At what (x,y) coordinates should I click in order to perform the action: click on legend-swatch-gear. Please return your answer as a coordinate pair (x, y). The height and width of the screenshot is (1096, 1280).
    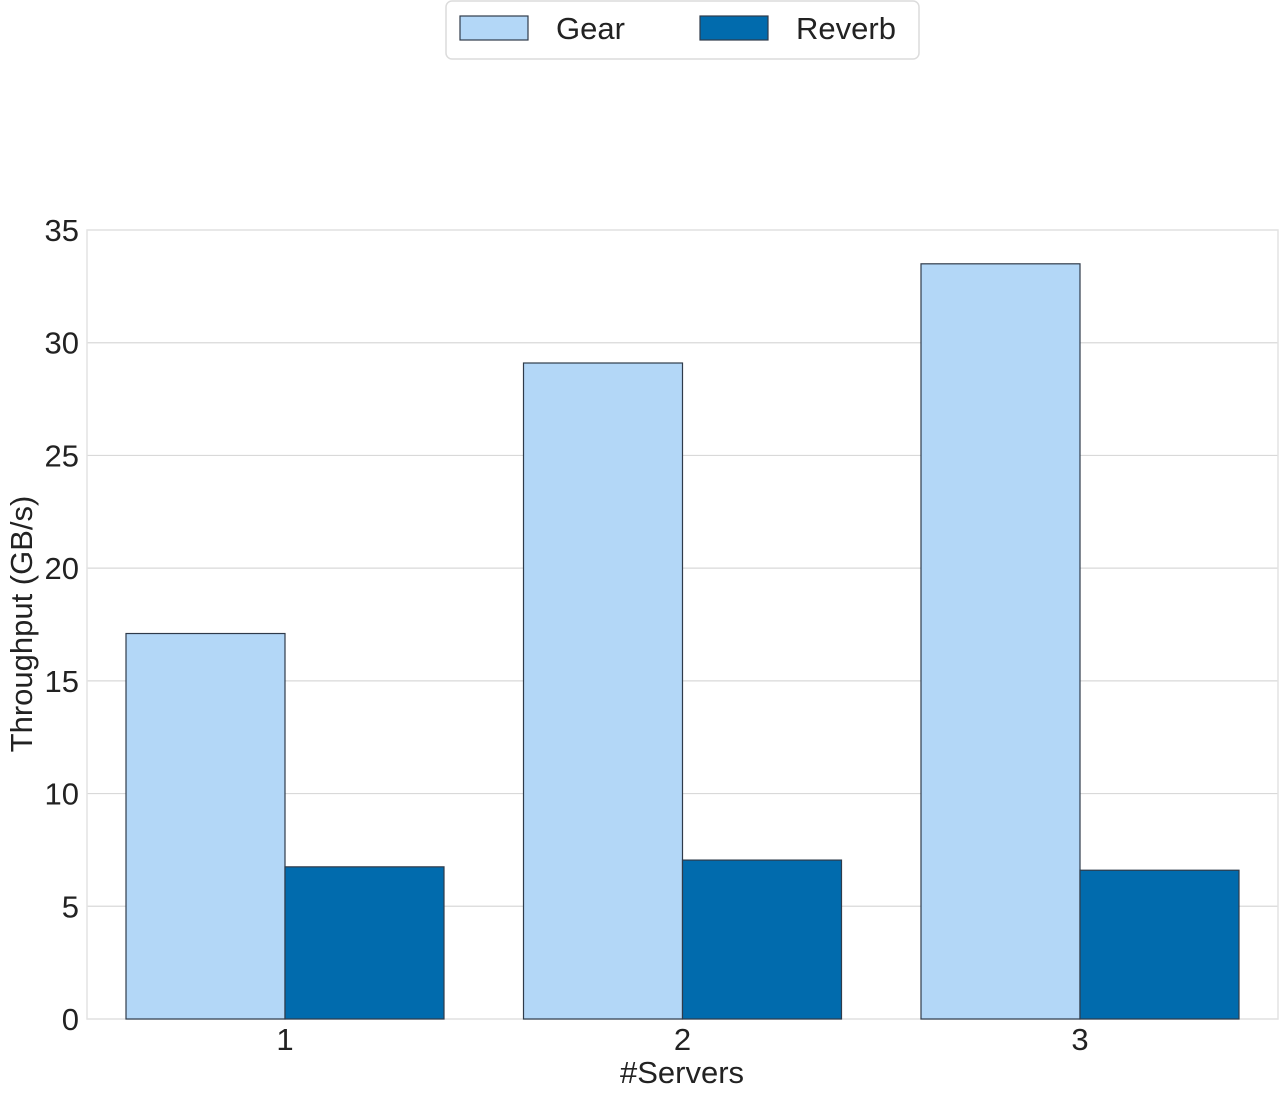
    Looking at the image, I should click on (494, 28).